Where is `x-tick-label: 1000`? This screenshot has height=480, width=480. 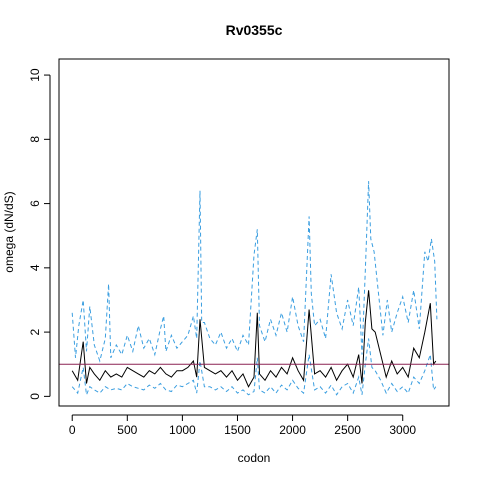 x-tick-label: 1000 is located at coordinates (182, 430).